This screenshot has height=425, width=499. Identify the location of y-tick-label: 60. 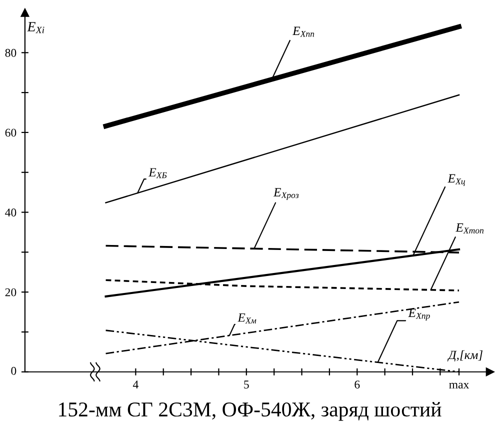
(10, 132).